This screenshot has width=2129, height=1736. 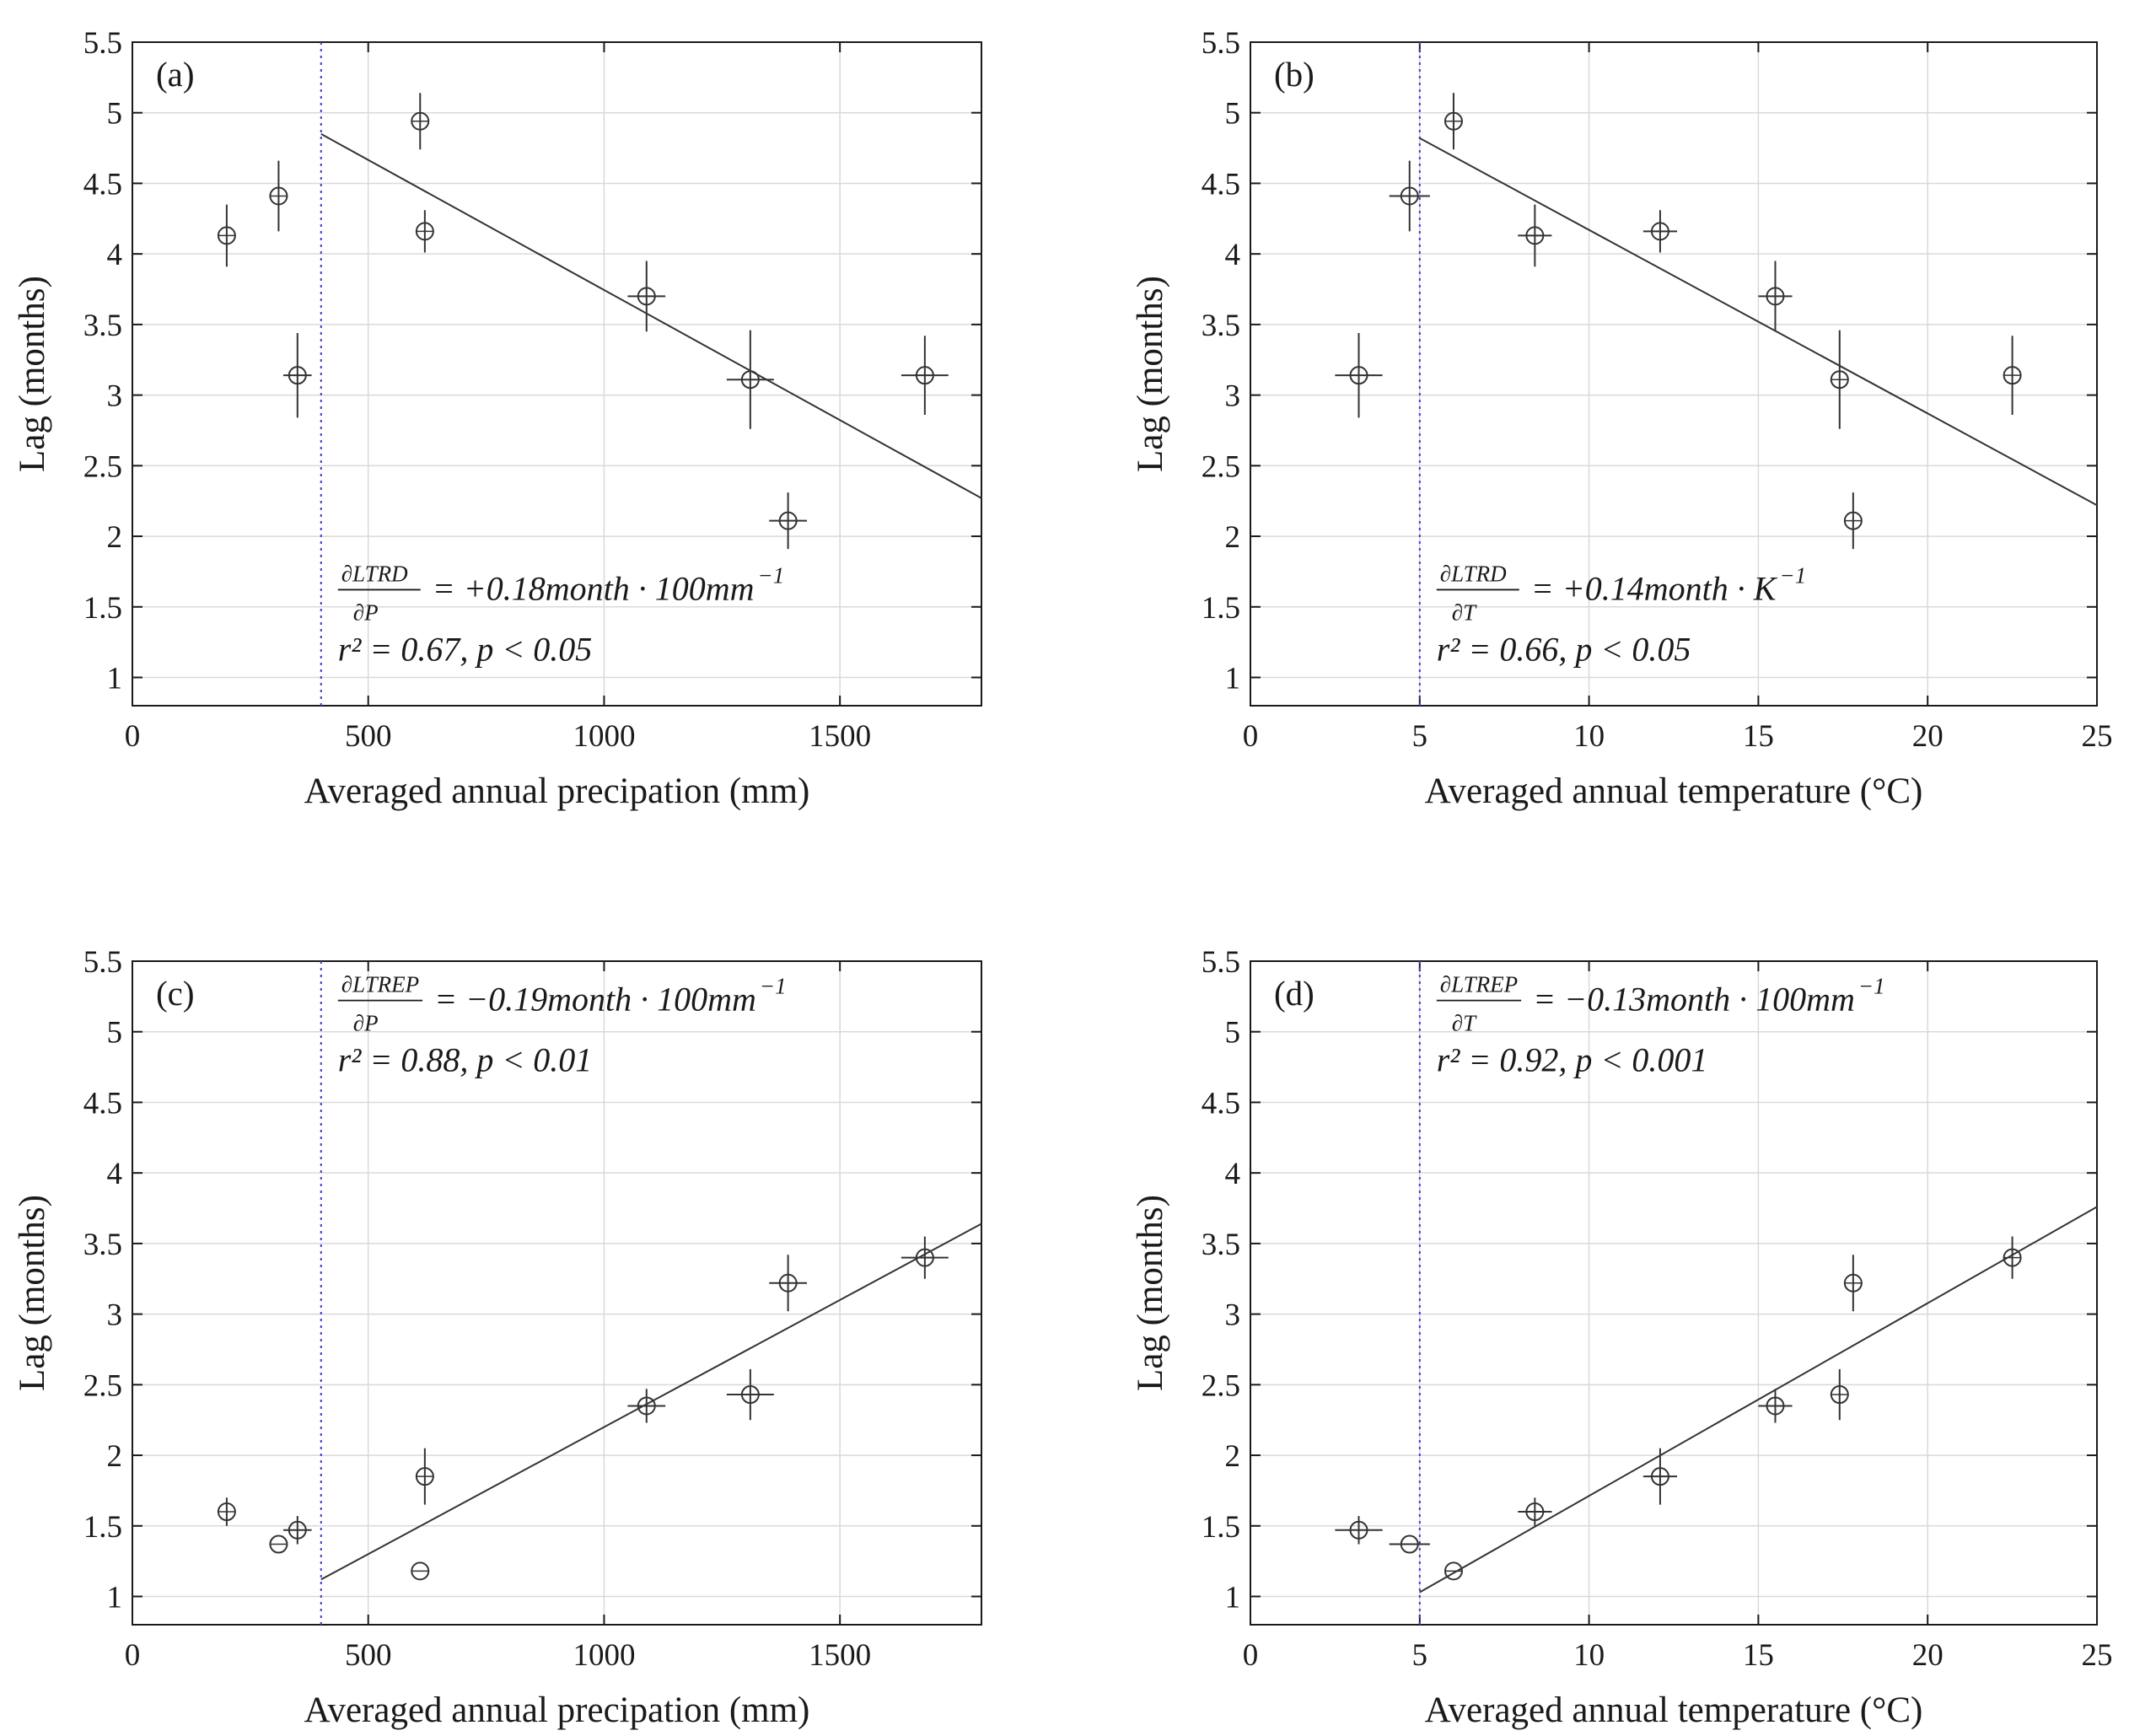 What do you see at coordinates (1928, 736) in the screenshot?
I see `x-tick-label: 20` at bounding box center [1928, 736].